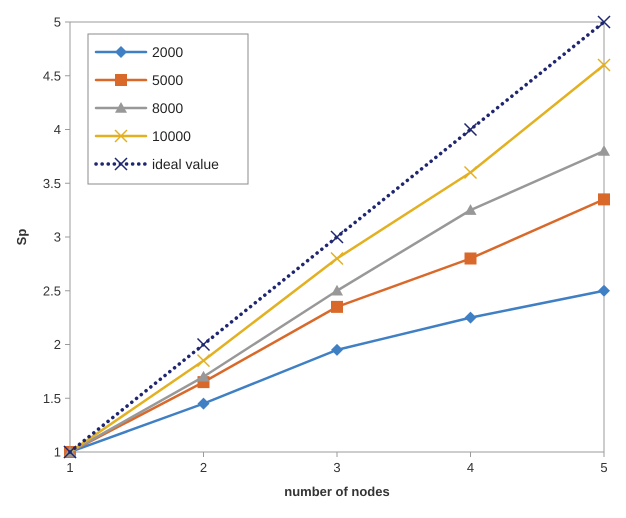 Image resolution: width=626 pixels, height=518 pixels. What do you see at coordinates (57, 22) in the screenshot?
I see `y-tick-label: 5` at bounding box center [57, 22].